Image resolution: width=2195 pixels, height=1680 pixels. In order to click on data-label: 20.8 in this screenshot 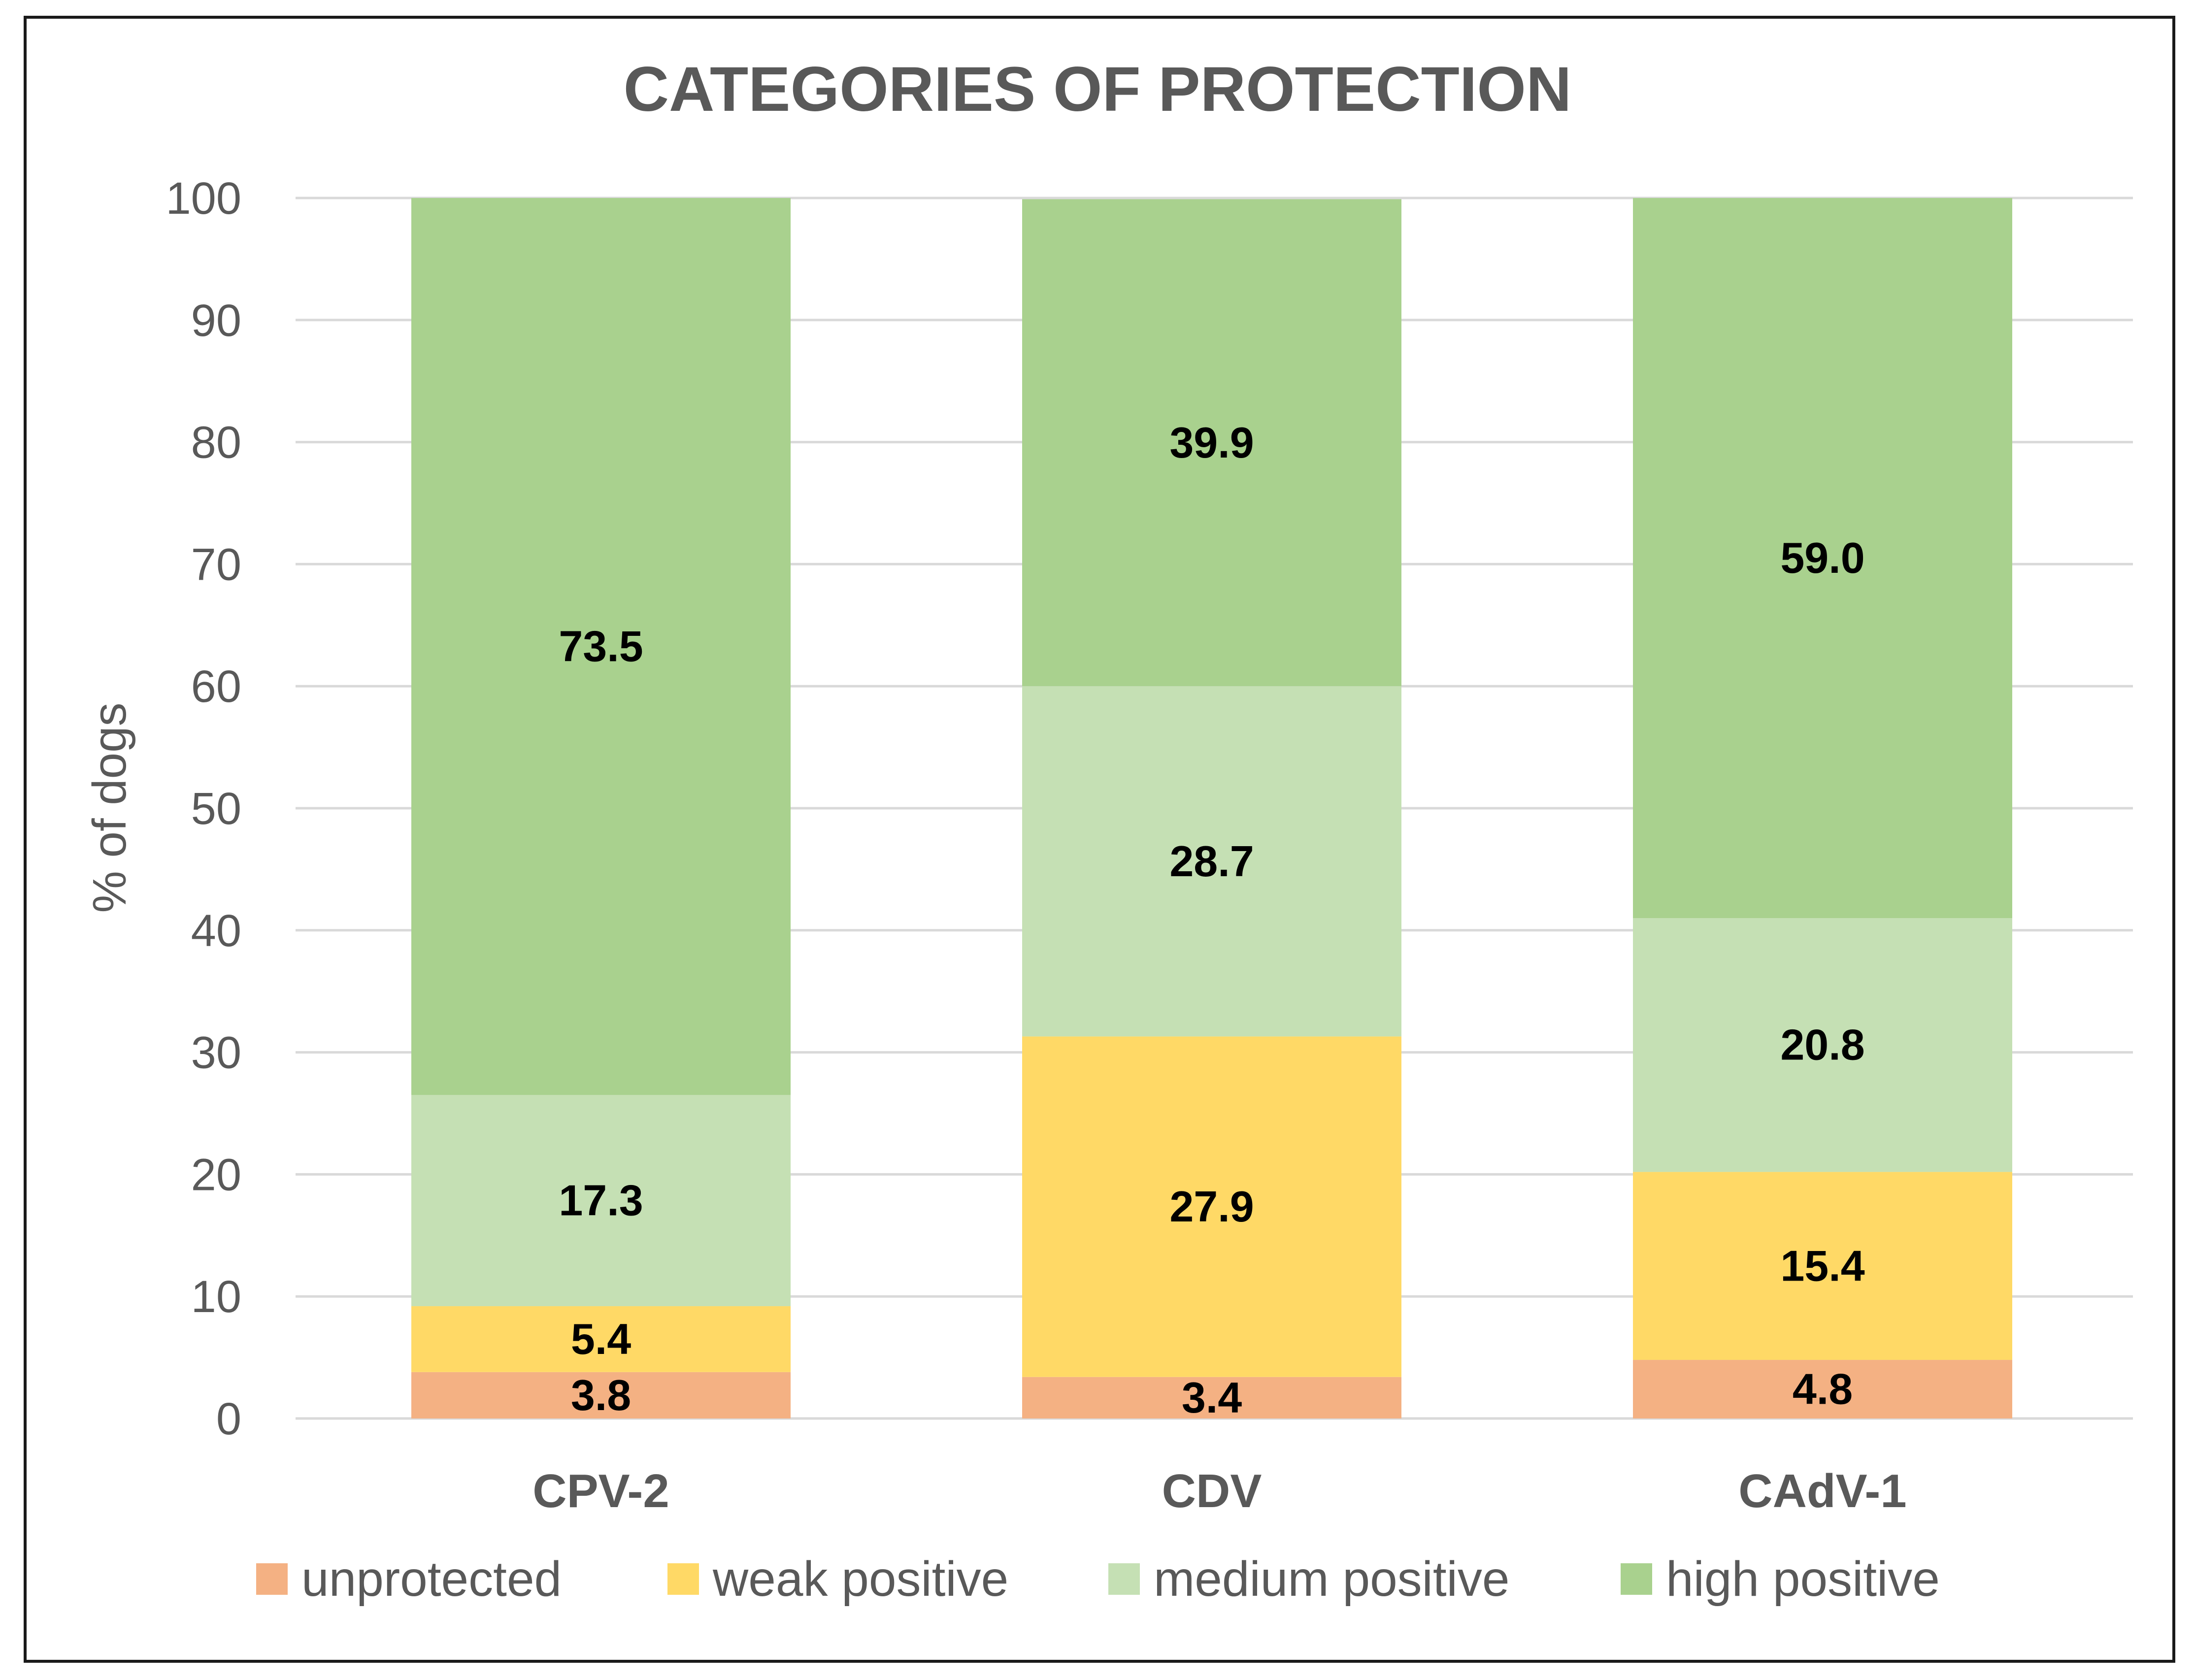, I will do `click(1822, 1045)`.